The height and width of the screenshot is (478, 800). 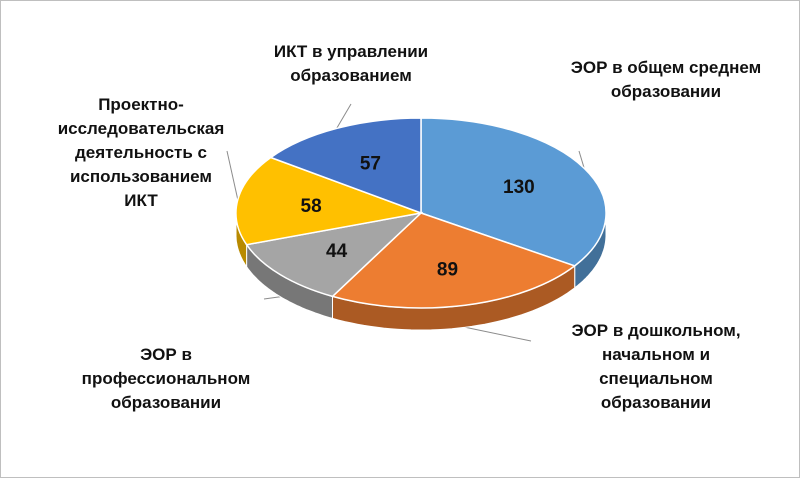 I want to click on slice-secondary-education, so click(x=513, y=192).